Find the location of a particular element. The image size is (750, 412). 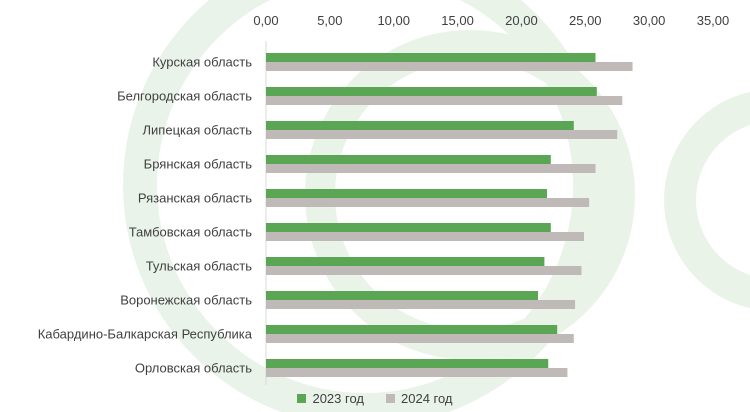

legend: 2023 год 2024 год is located at coordinates (375, 398).